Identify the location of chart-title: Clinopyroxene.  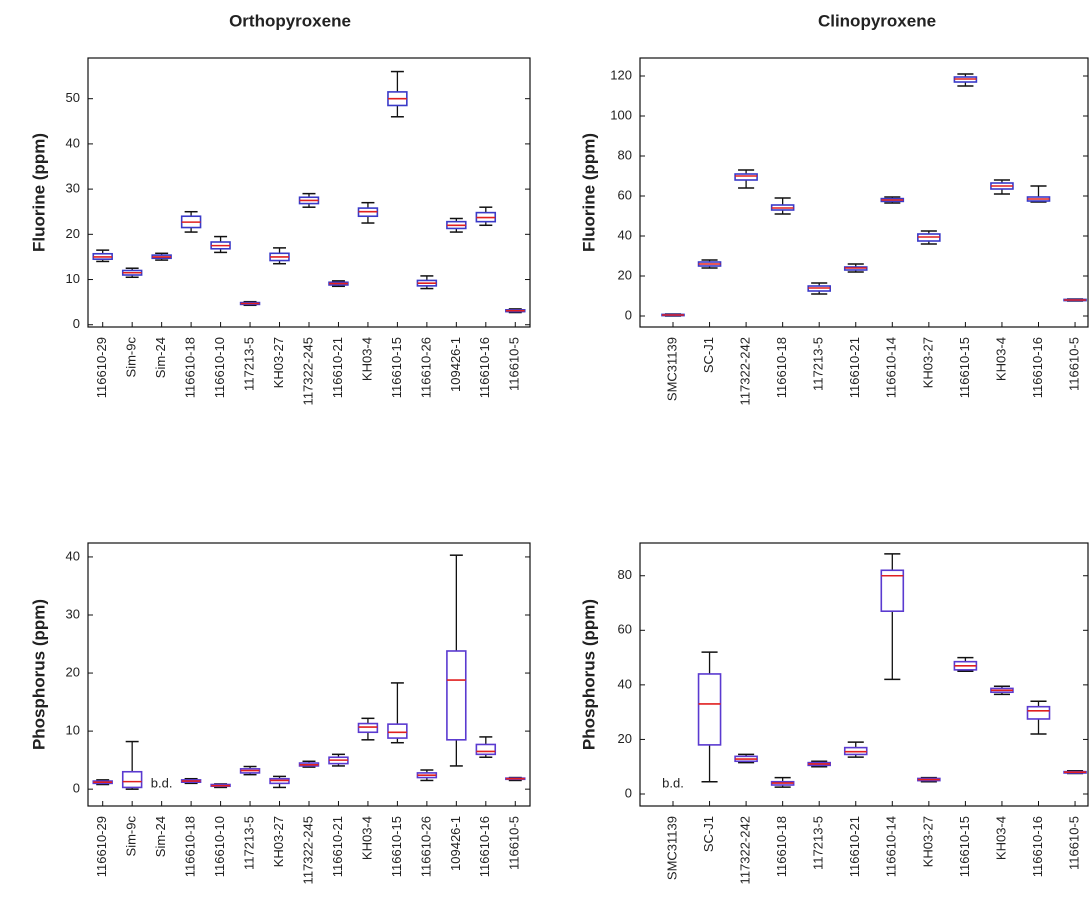
(877, 20).